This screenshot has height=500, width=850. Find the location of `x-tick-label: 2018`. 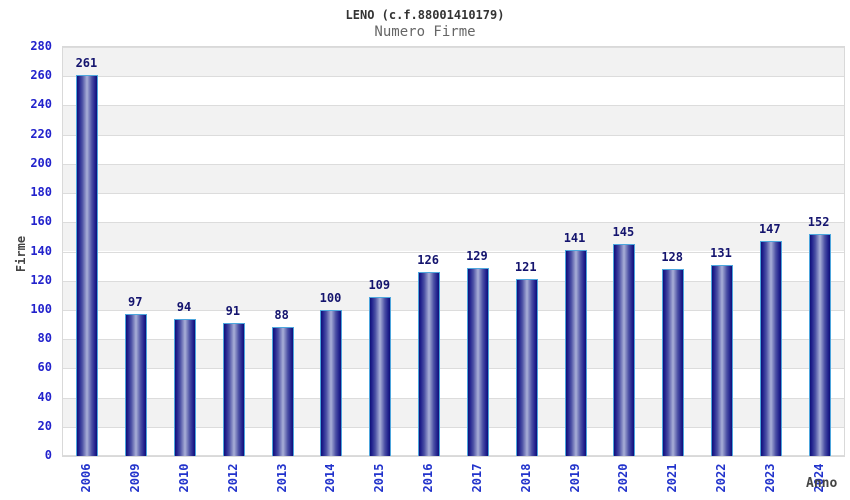

x-tick-label: 2018 is located at coordinates (525, 478).